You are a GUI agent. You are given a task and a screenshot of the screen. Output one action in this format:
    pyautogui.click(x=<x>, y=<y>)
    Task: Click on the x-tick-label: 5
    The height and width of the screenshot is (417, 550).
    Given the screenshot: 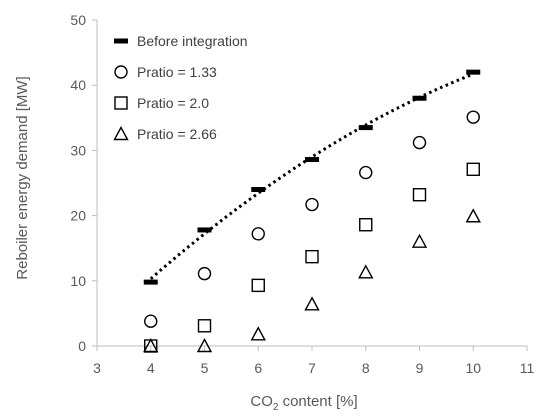 What is the action you would take?
    pyautogui.click(x=205, y=368)
    